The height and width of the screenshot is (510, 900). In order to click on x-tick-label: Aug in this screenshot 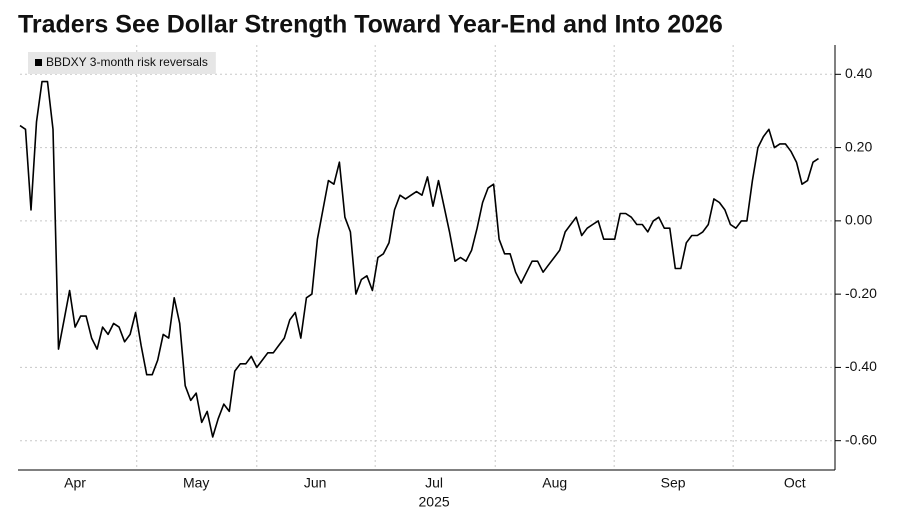, I will do `click(554, 483)`.